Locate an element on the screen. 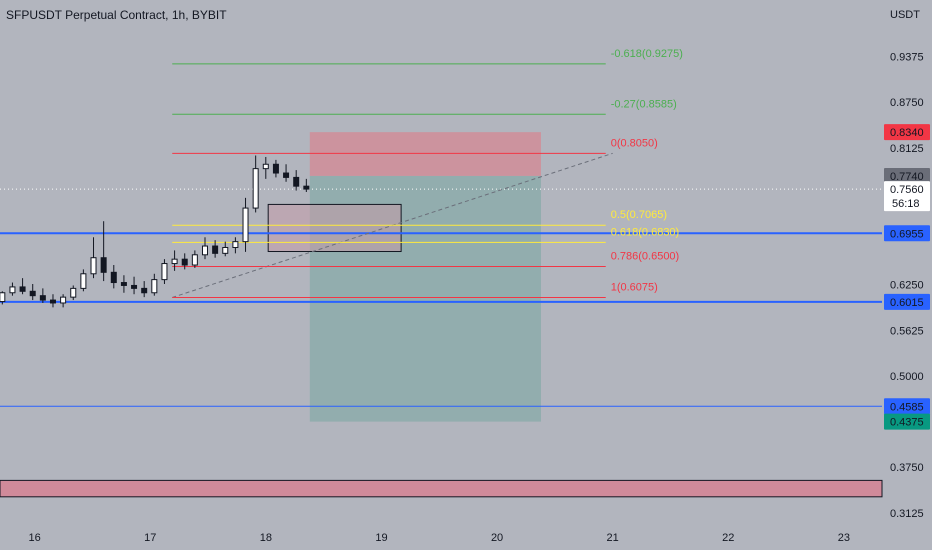  price-label: 0.6955 is located at coordinates (907, 234).